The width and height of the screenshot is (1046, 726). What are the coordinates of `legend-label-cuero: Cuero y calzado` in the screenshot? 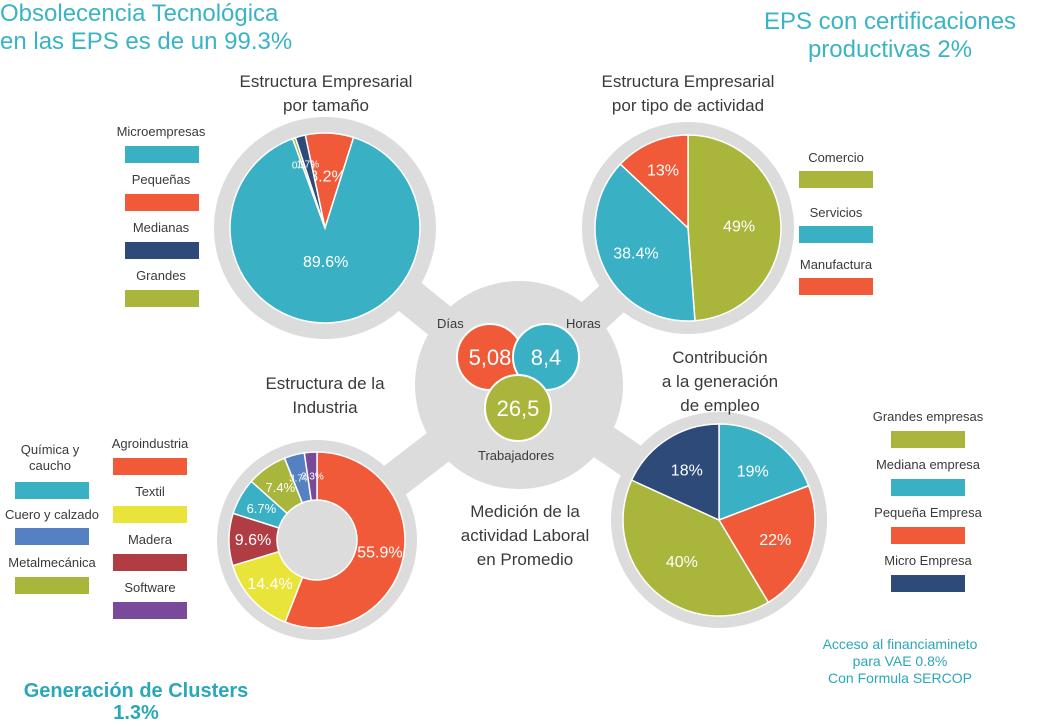 It's located at (52, 514).